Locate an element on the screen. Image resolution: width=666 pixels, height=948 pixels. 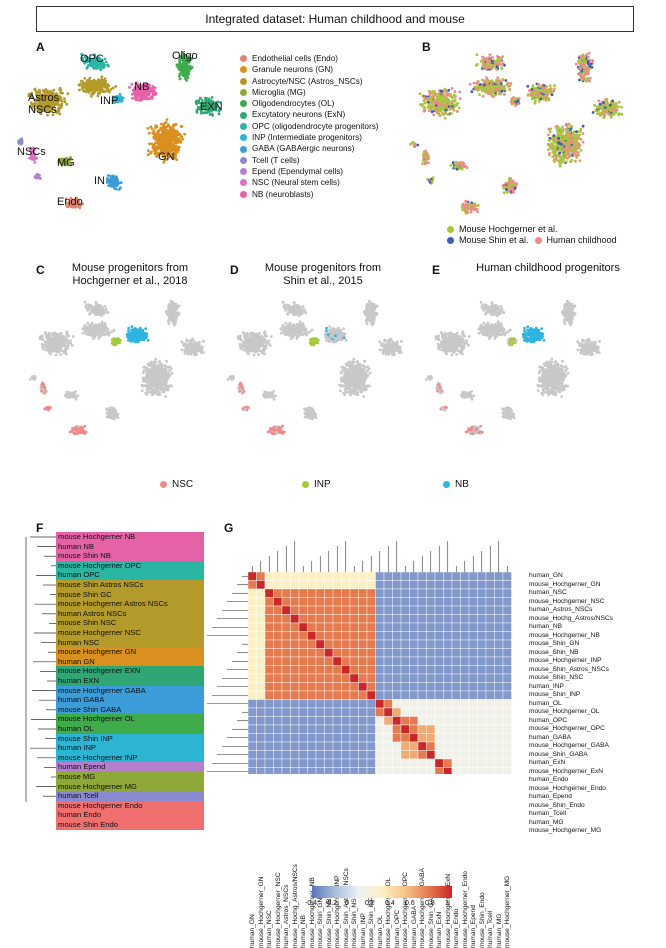
legend-dot is located at coordinates (243, 115).